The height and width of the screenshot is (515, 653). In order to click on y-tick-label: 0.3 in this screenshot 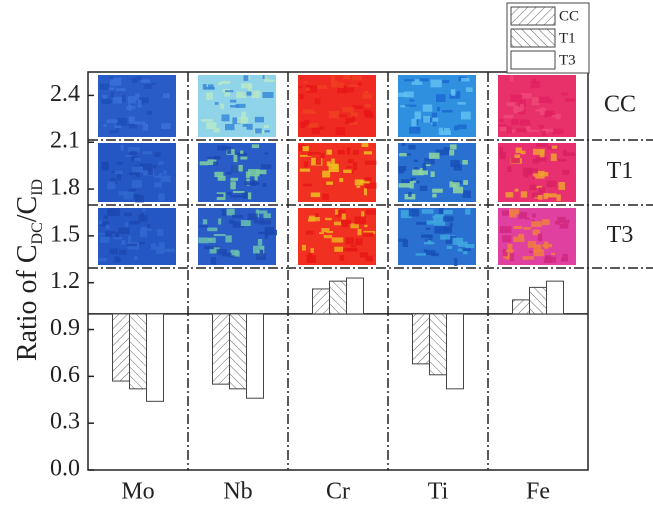, I will do `click(65, 422)`.